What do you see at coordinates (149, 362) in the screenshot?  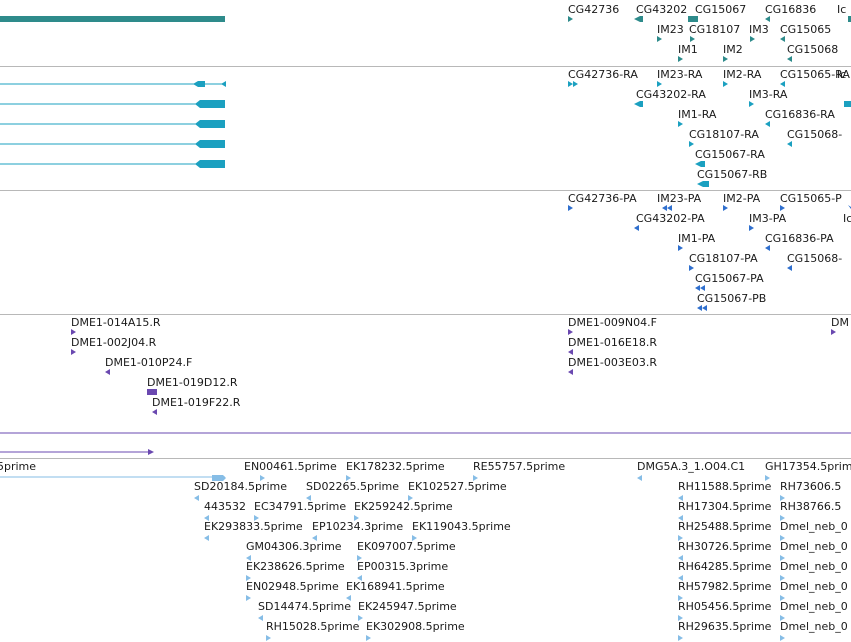 I see `bac-end-label: DME1-010P24.F` at bounding box center [149, 362].